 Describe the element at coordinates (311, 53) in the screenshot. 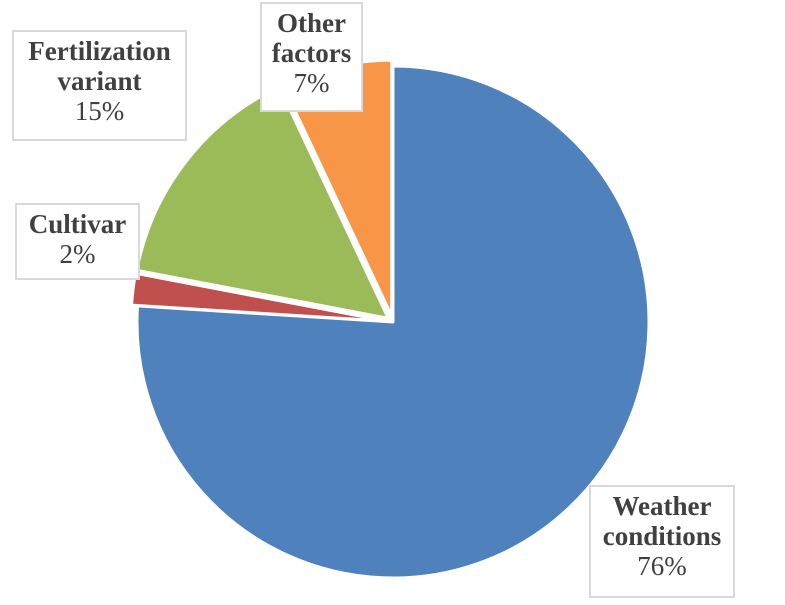

I see `data-label-name: factors` at that location.